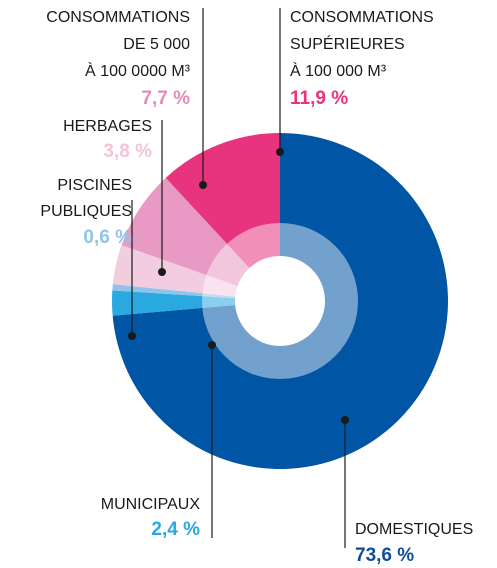 The height and width of the screenshot is (568, 497). Describe the element at coordinates (319, 98) in the screenshot. I see `value-label: 11,9 %` at that location.